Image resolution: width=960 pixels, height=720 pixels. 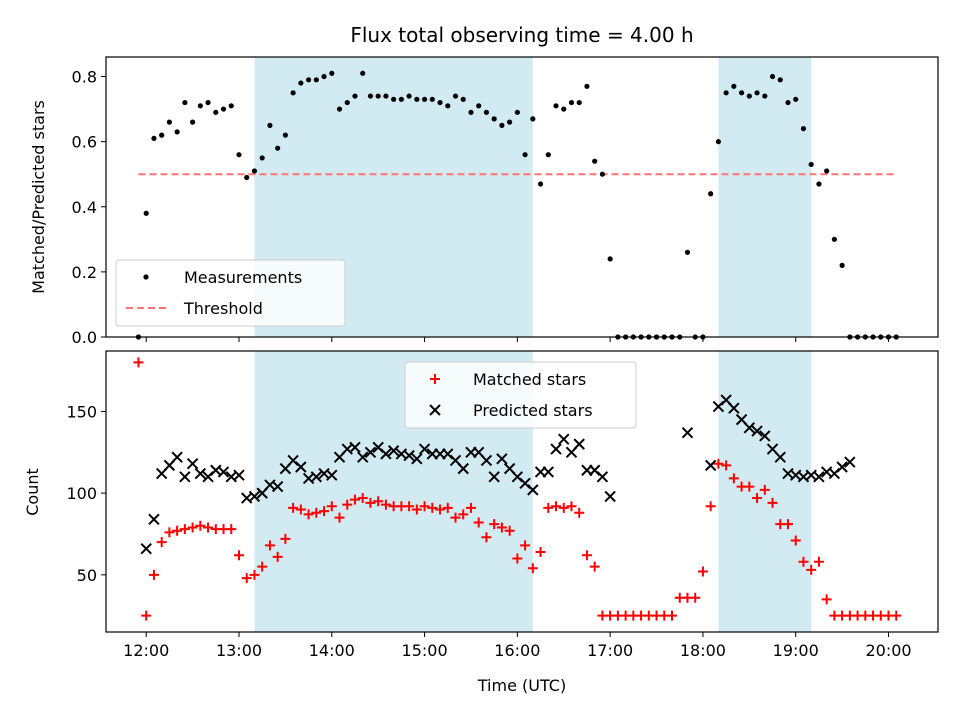 What do you see at coordinates (610, 650) in the screenshot?
I see `x-tick-label-5: 17:00` at bounding box center [610, 650].